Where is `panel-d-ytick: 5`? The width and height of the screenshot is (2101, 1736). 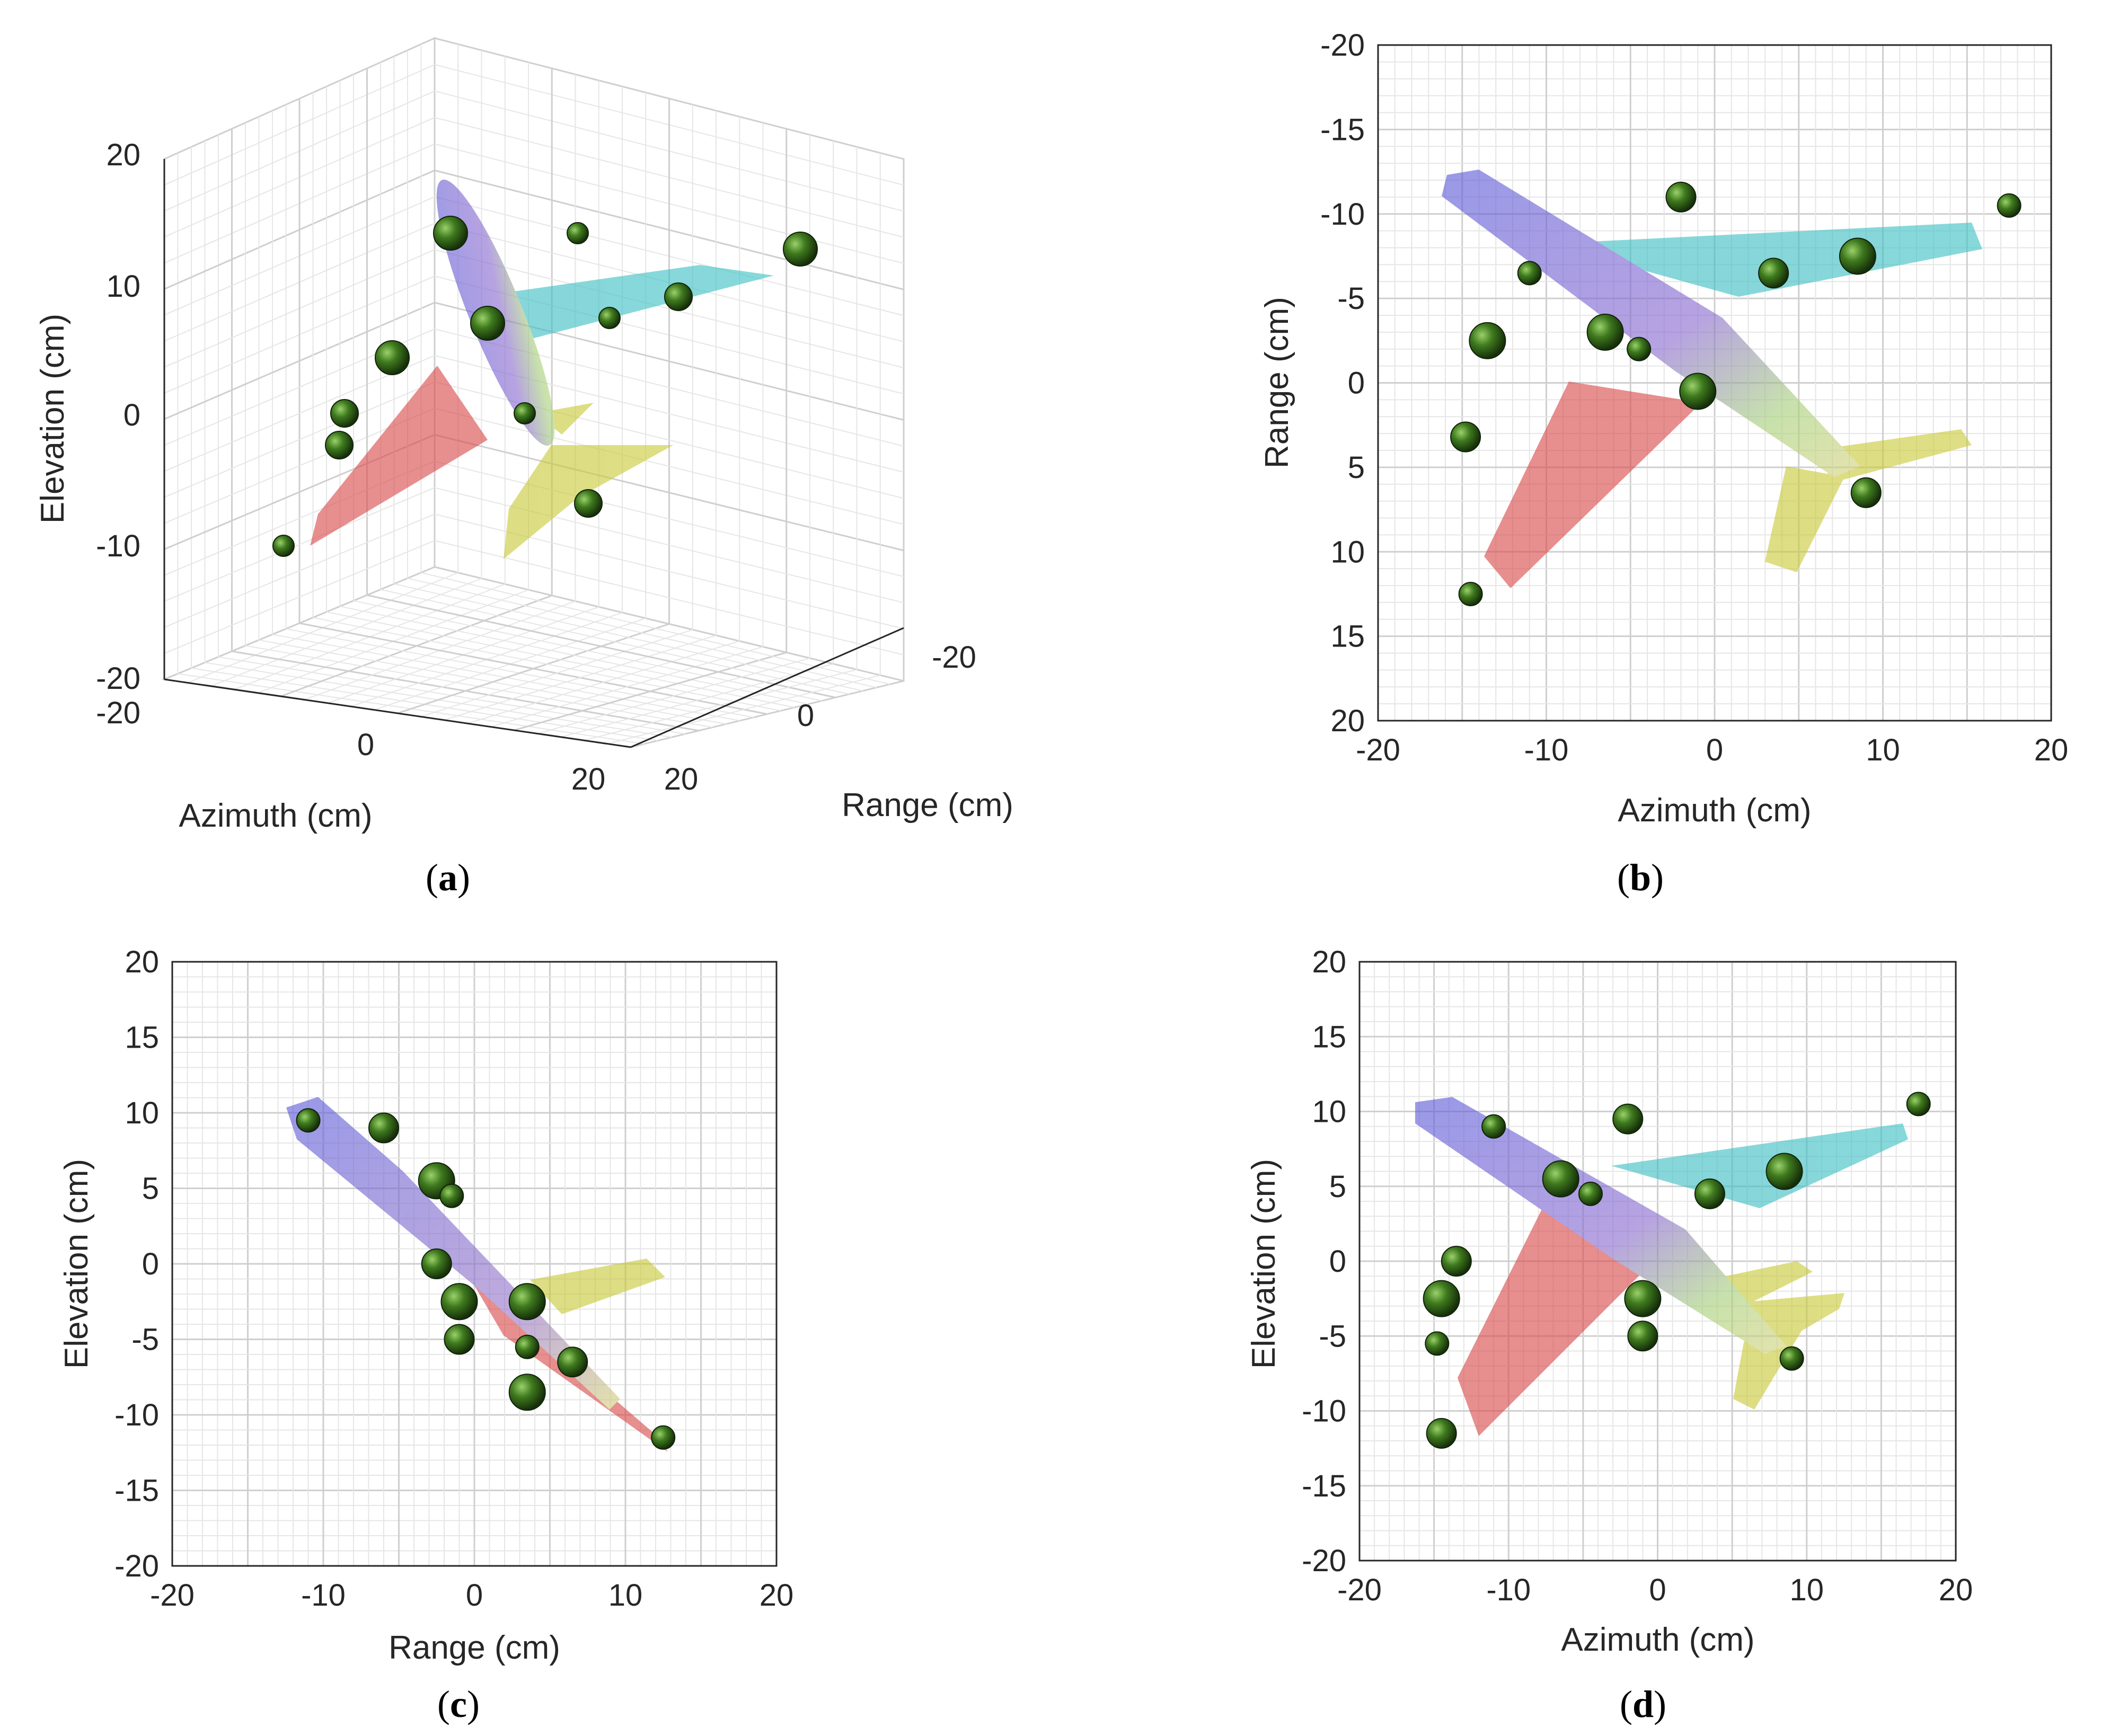 panel-d-ytick: 5 is located at coordinates (1337, 1187).